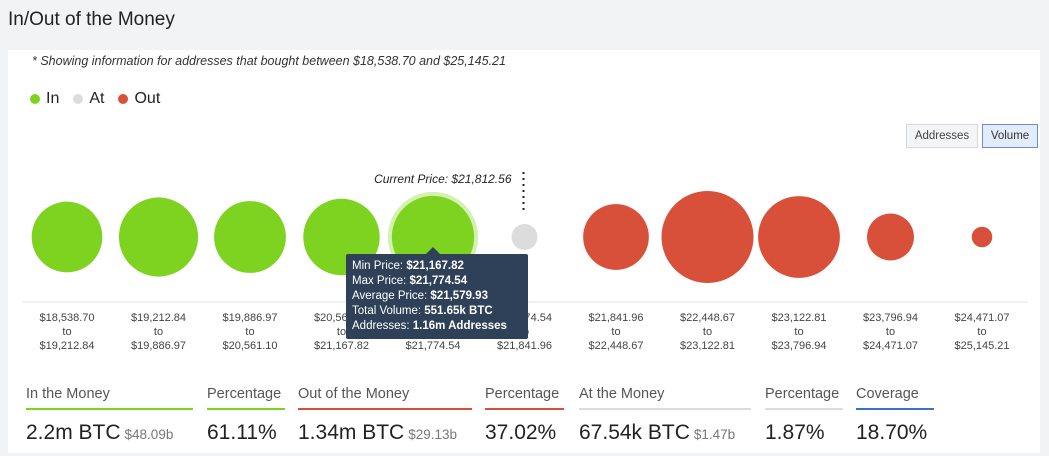 This screenshot has height=456, width=1049. Describe the element at coordinates (422, 311) in the screenshot. I see `tooltip-row-volume: Total Volume: 551.65k BTC` at that location.